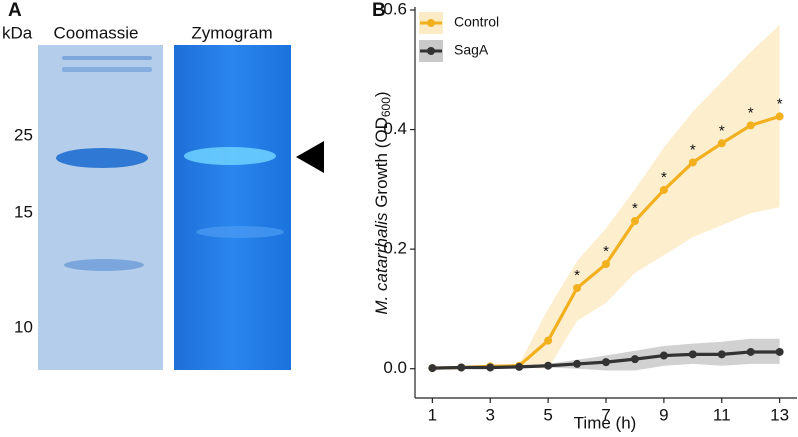 The width and height of the screenshot is (798, 437). Describe the element at coordinates (231, 32) in the screenshot. I see `lane-label: Zymogram` at that location.